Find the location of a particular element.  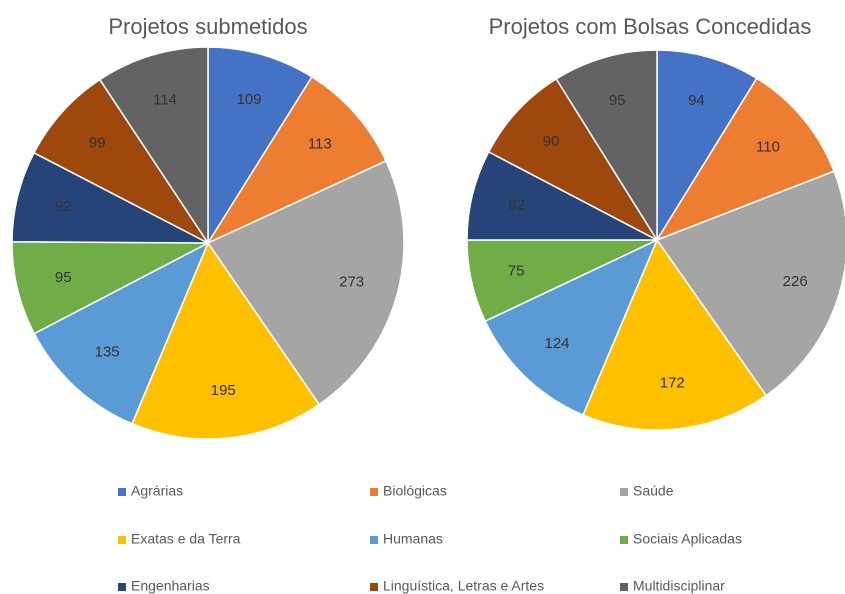

data-label: 273 is located at coordinates (351, 281).